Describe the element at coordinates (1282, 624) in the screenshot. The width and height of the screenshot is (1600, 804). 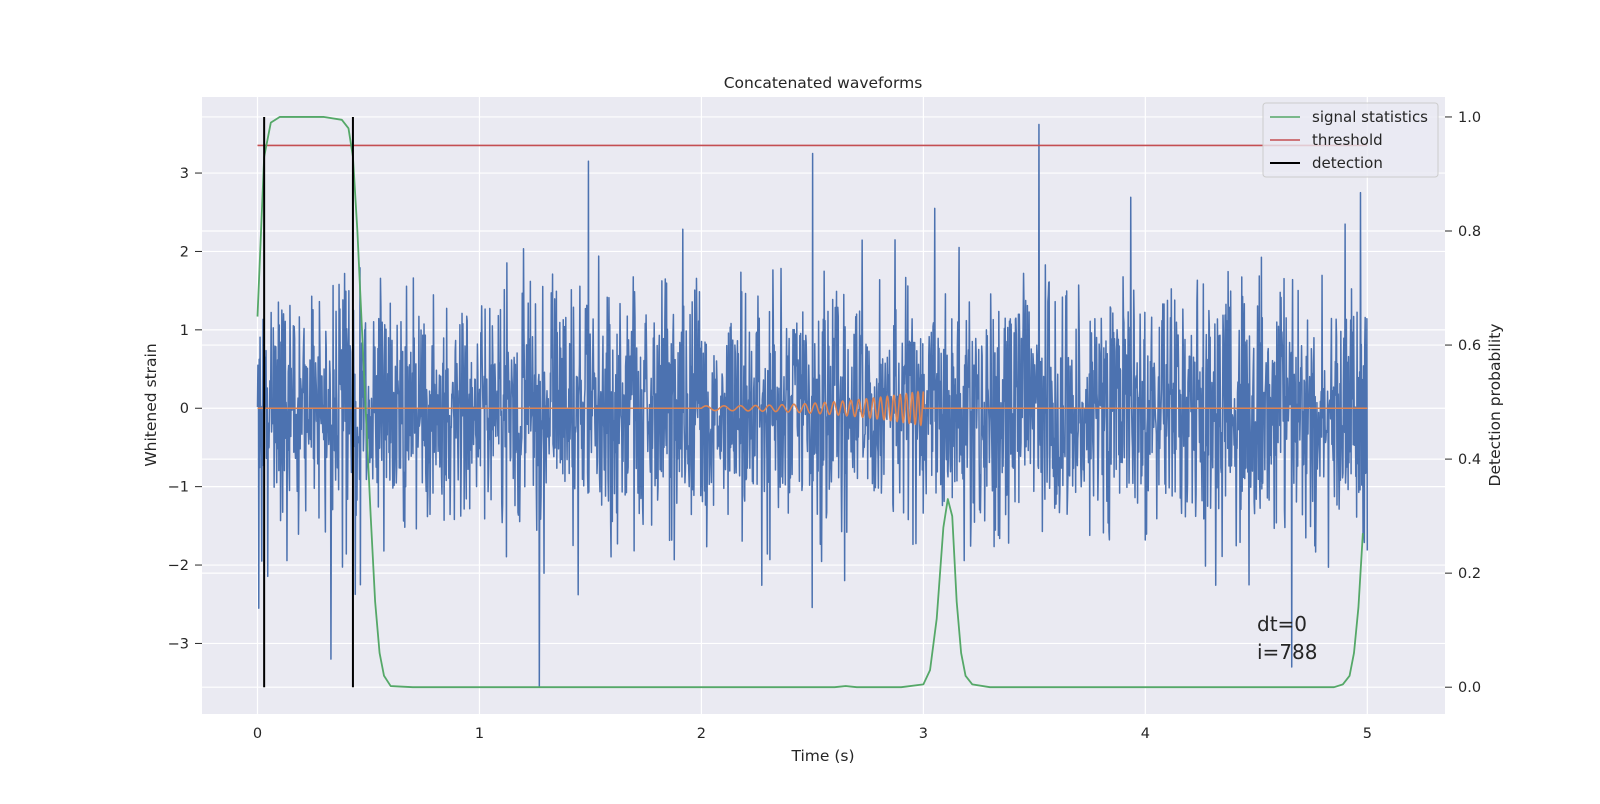
I see `annotation-dt: dt=0` at that location.